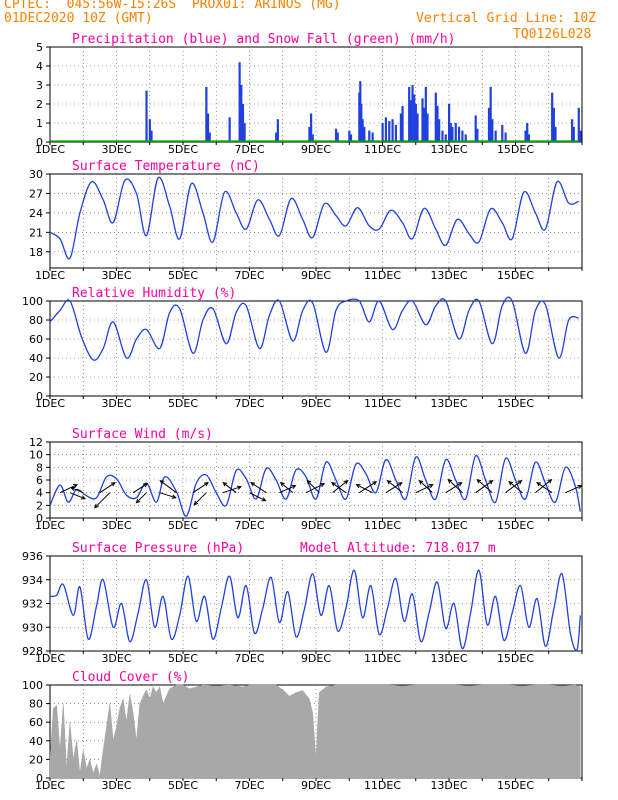 The height and width of the screenshot is (800, 618). Describe the element at coordinates (154, 293) in the screenshot. I see `panel-title: Relative Humidity (%)` at that location.